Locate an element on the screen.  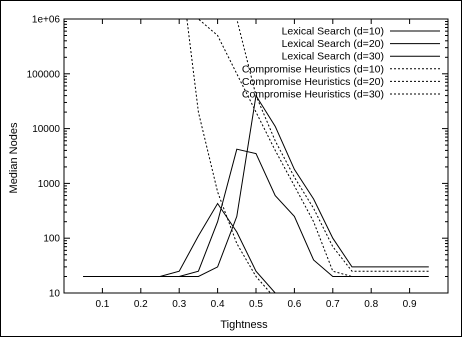
x-tick-label: 0.8 is located at coordinates (371, 304).